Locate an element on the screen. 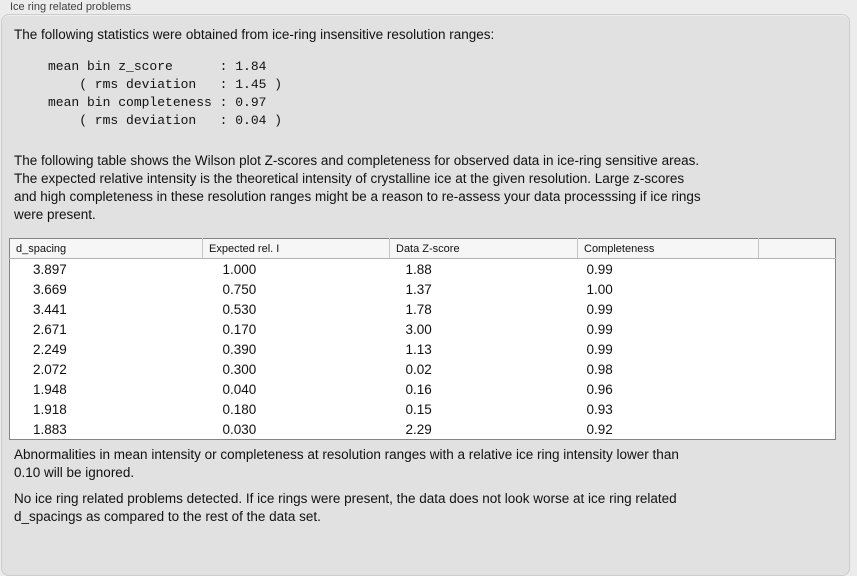 The image size is (857, 576). table-cell: 0.530 is located at coordinates (239, 309).